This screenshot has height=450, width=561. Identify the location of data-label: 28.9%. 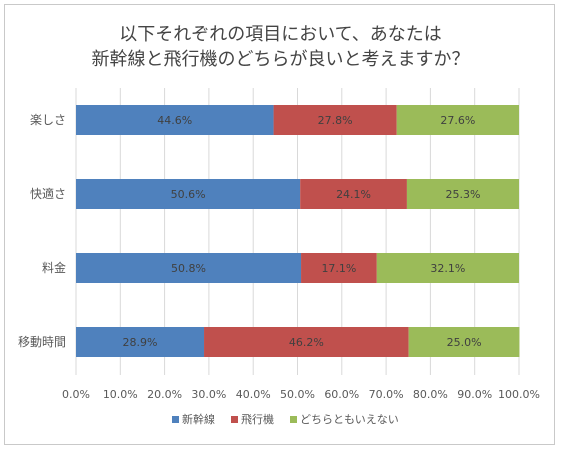
(140, 342).